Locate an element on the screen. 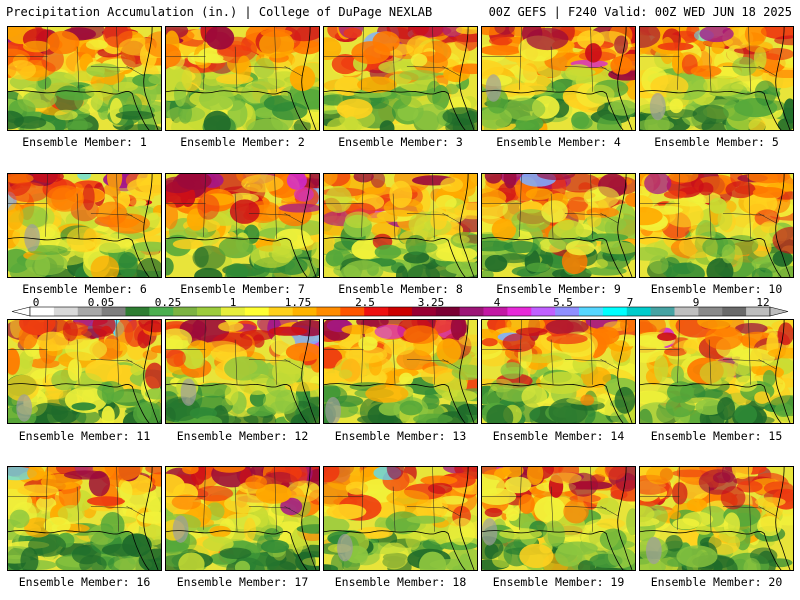 This screenshot has width=800, height=600. ensemble-member-label: Ensemble Member: 9 is located at coordinates (558, 289).